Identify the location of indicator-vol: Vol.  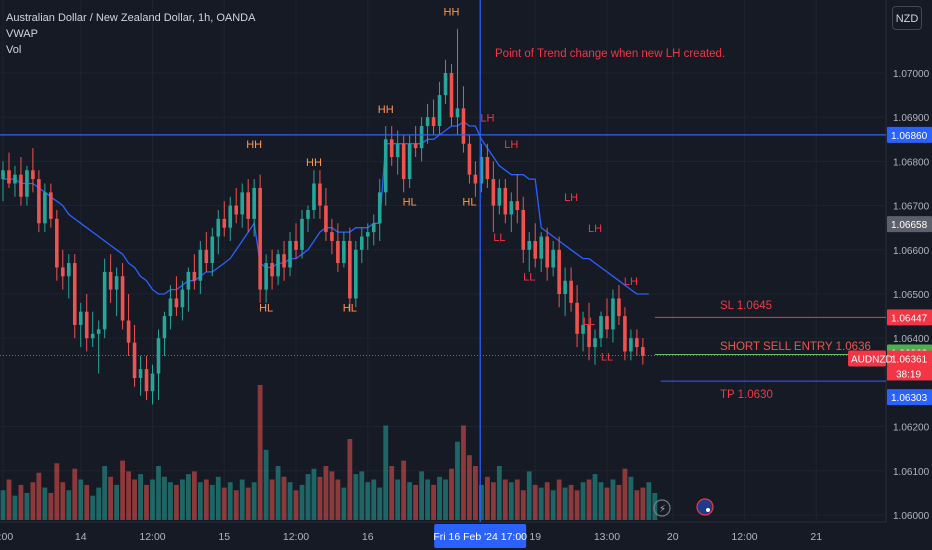
(14, 50).